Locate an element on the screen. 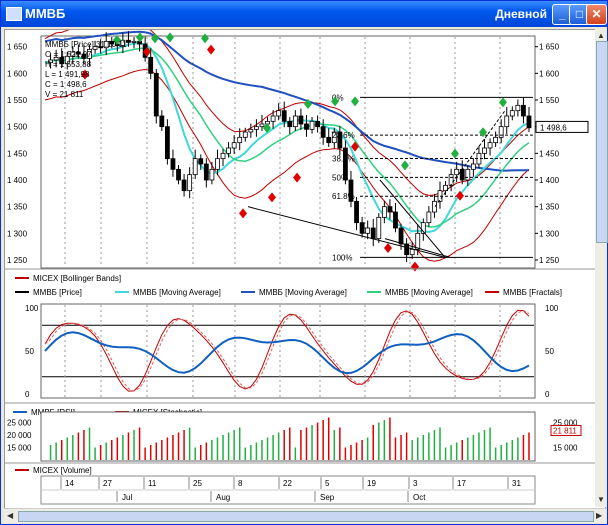 The height and width of the screenshot is (525, 608). volume-legend: MICEX [Volume] is located at coordinates (53, 470).